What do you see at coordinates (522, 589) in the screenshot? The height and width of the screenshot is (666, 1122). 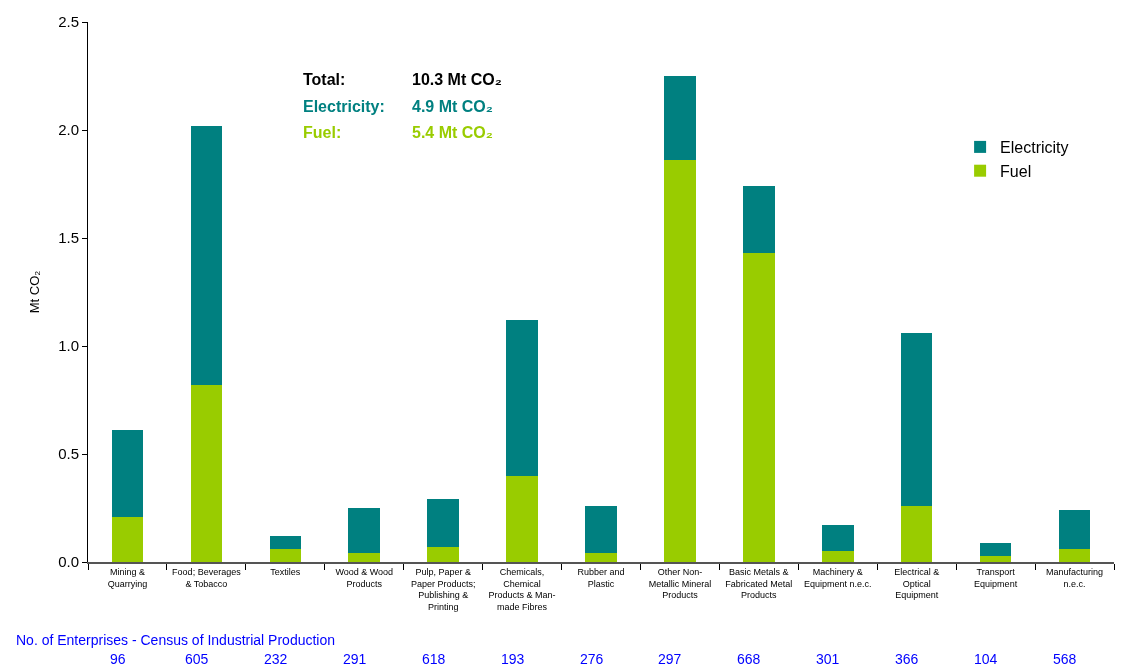 I see `x-tick-label: Chemicals, Chemical Products & Man- made Fibres` at bounding box center [522, 589].